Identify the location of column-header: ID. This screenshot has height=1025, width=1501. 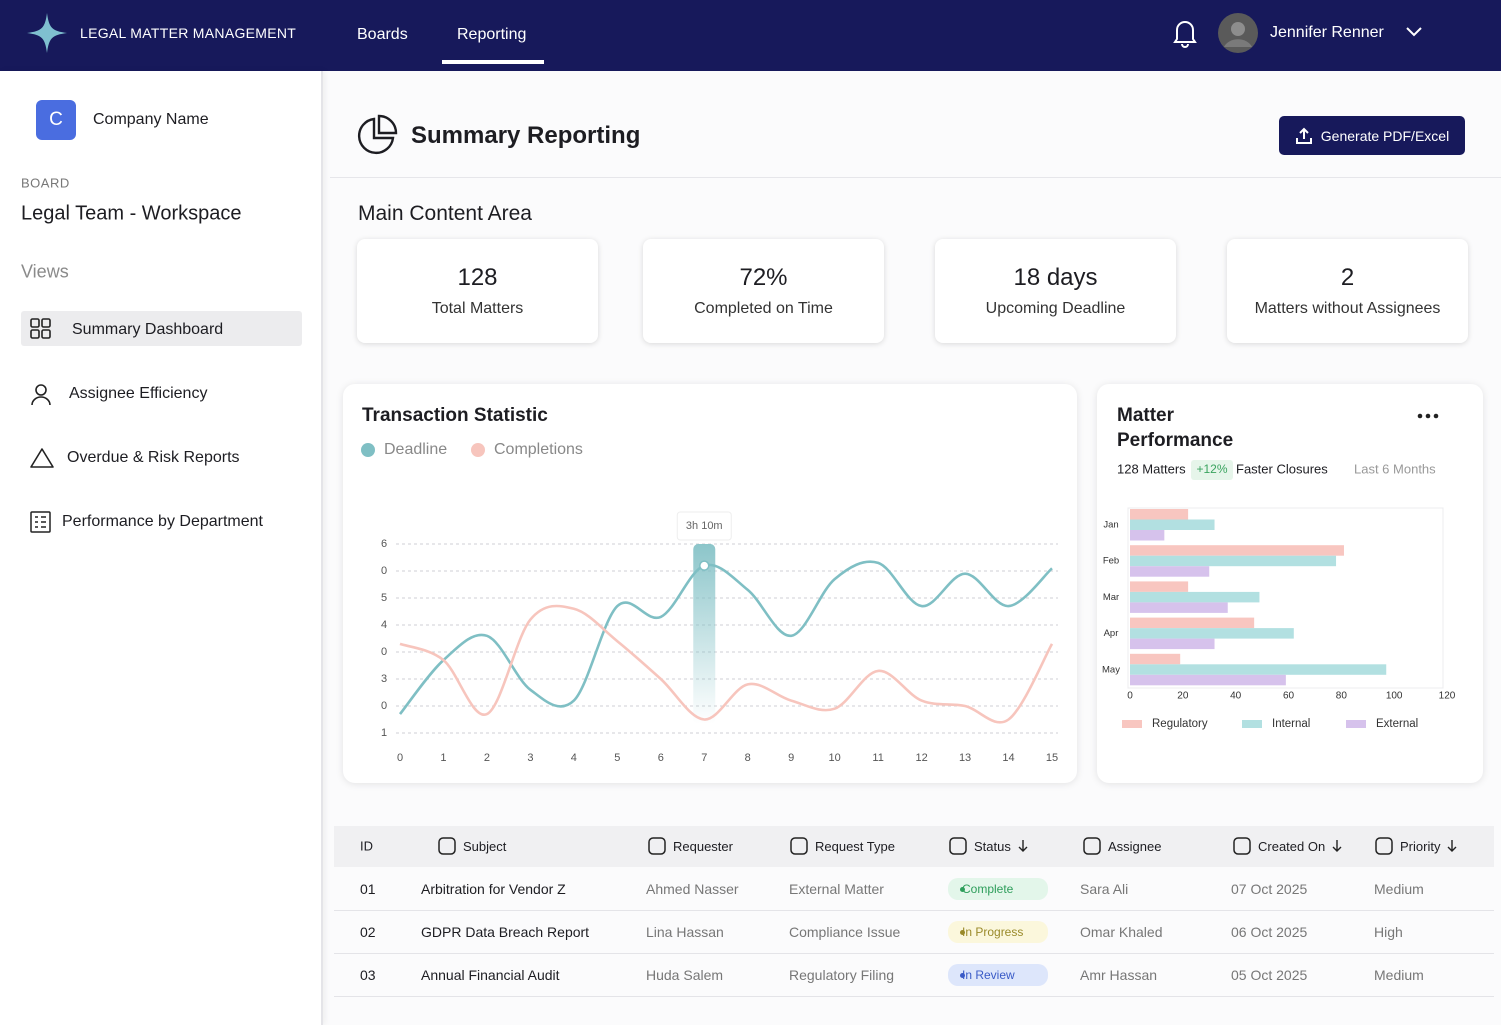
(366, 846).